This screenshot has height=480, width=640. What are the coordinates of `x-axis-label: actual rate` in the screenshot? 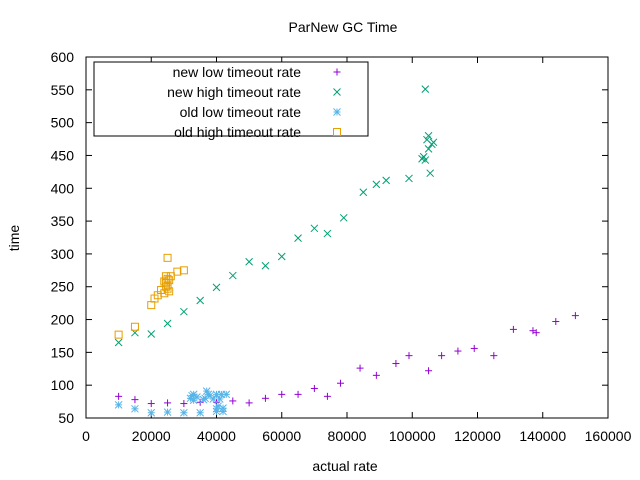 It's located at (345, 466).